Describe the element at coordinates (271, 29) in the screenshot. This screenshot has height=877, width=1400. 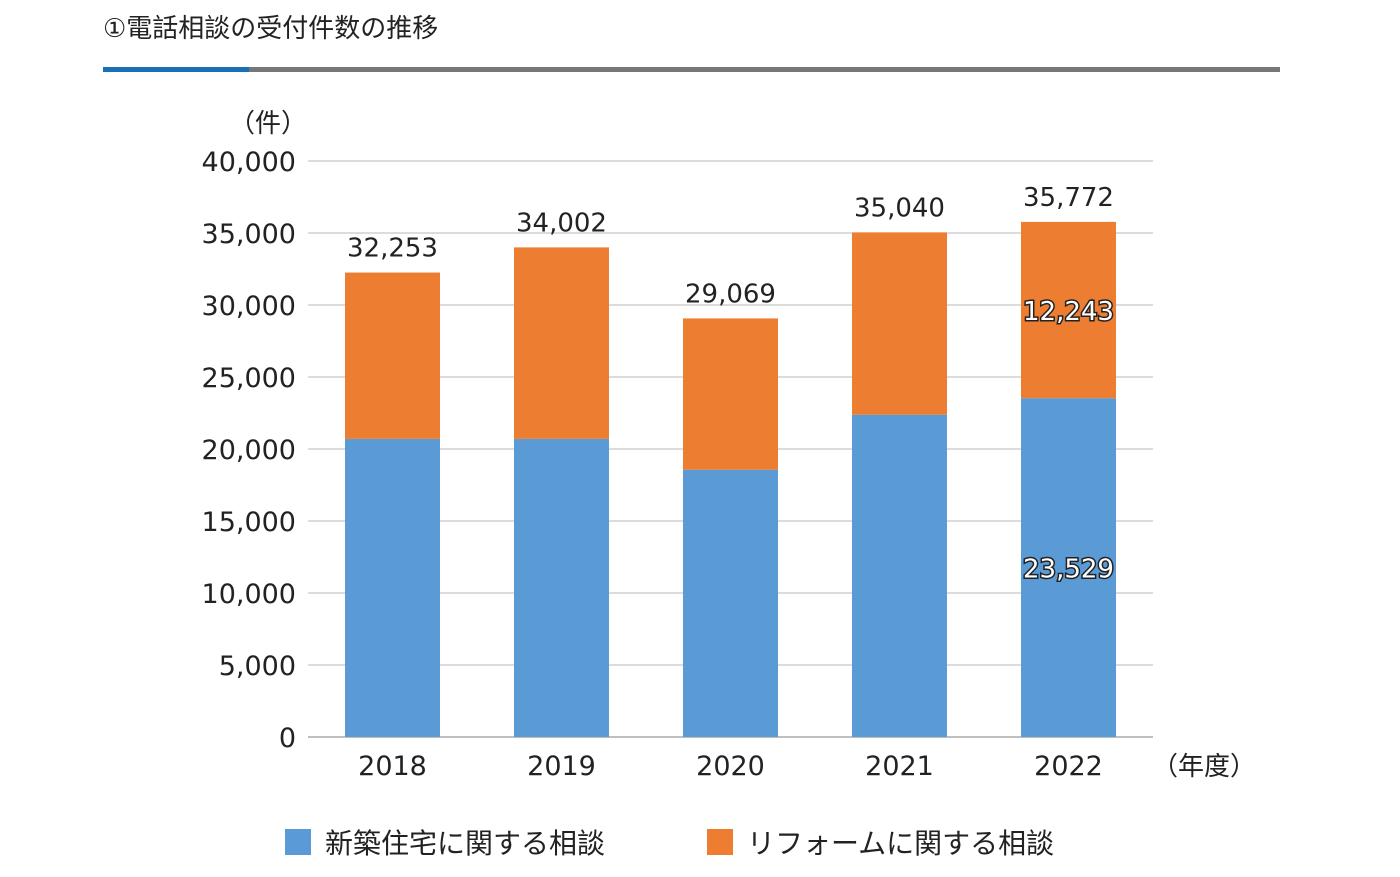
I see `chart-title: ①電話相談の受付件数の推移` at that location.